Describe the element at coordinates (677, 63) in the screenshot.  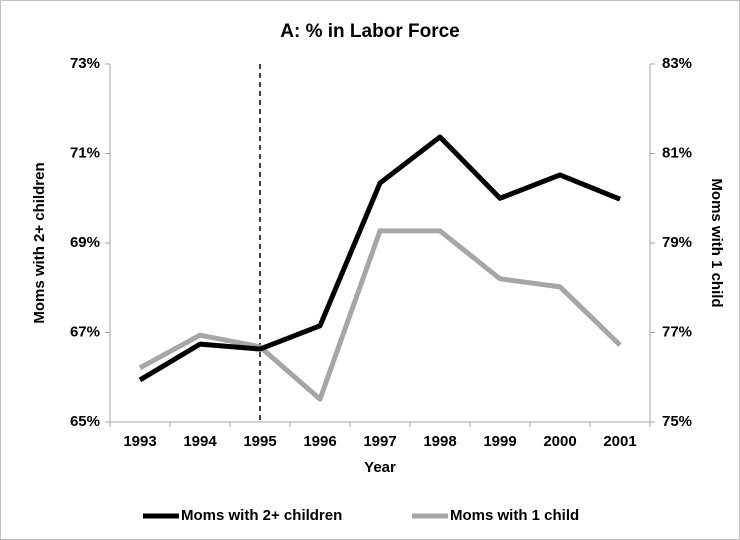
I see `y2-tick-label: 83%` at that location.